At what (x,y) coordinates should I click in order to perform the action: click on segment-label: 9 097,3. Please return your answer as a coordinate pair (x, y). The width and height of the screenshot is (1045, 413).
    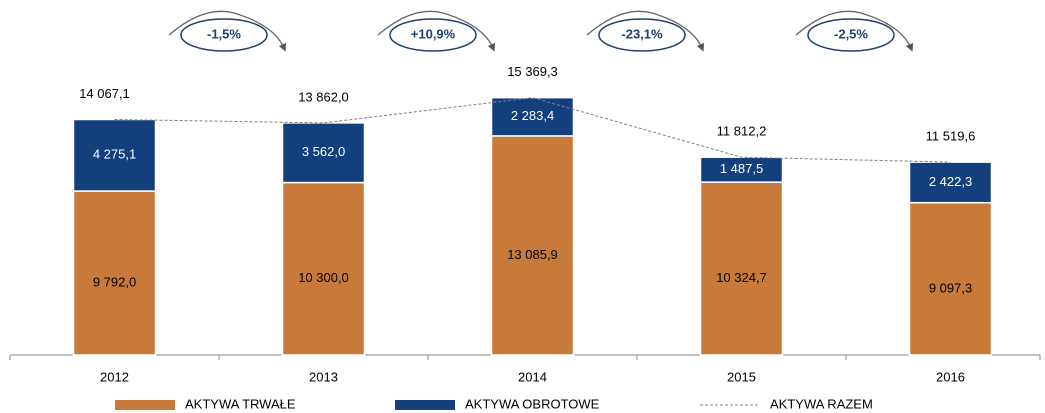
    Looking at the image, I should click on (950, 287).